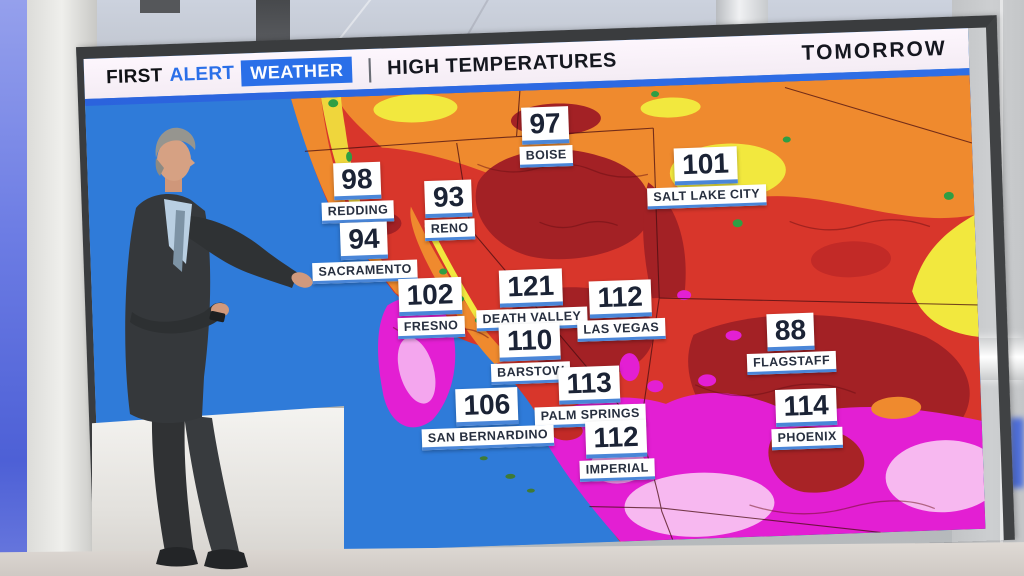  What do you see at coordinates (302, 280) in the screenshot?
I see `presenter-right-hand` at bounding box center [302, 280].